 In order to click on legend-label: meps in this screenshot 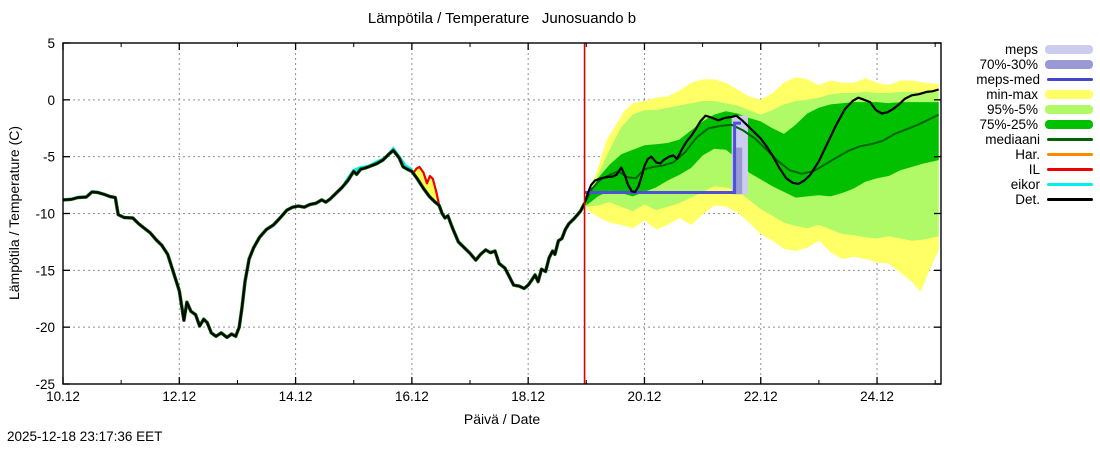, I will do `click(1021, 49)`.